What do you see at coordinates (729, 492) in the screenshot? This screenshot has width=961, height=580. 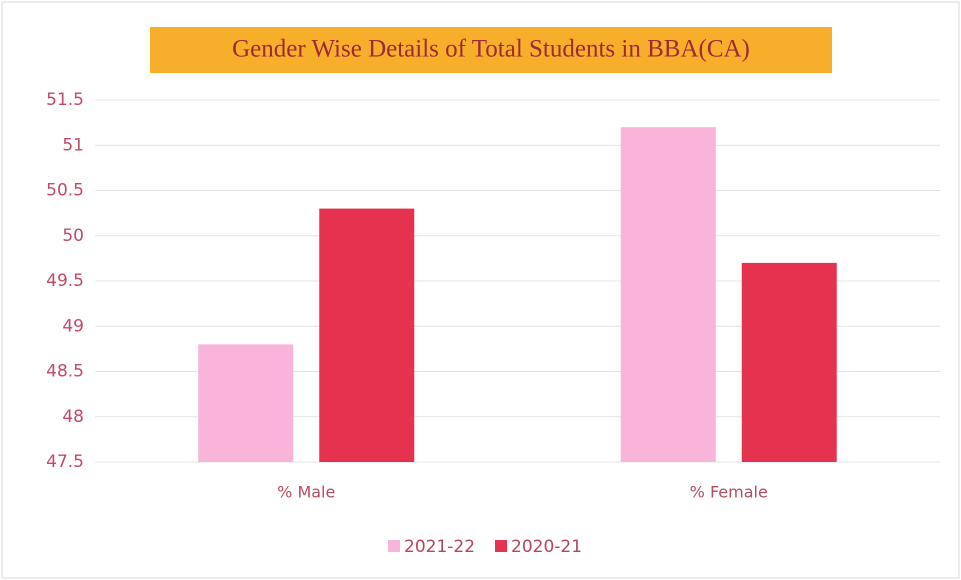 I see `x-tick-label: % Female` at bounding box center [729, 492].